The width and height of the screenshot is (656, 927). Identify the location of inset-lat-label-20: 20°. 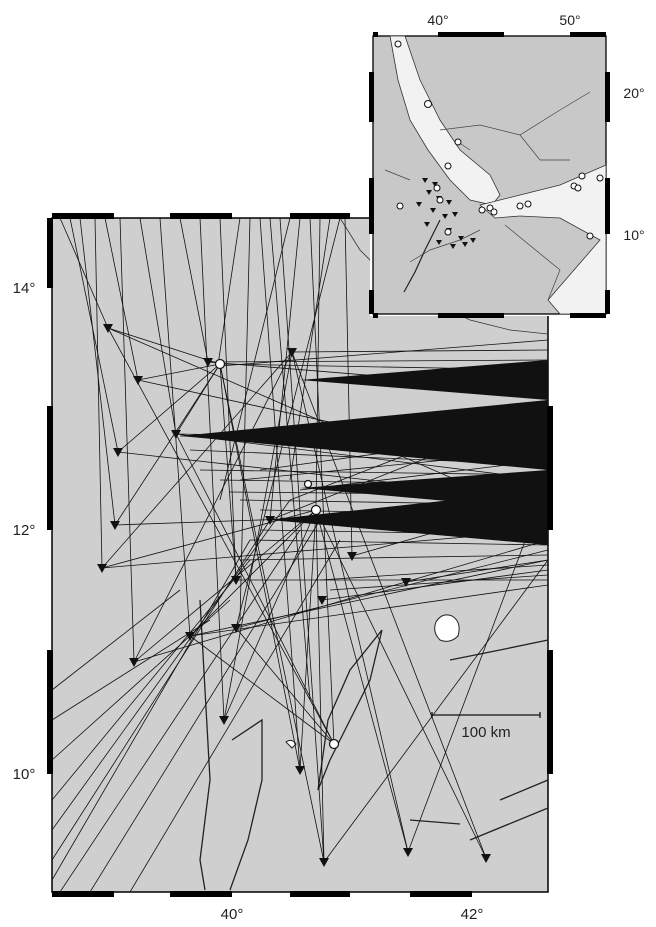
(633, 93).